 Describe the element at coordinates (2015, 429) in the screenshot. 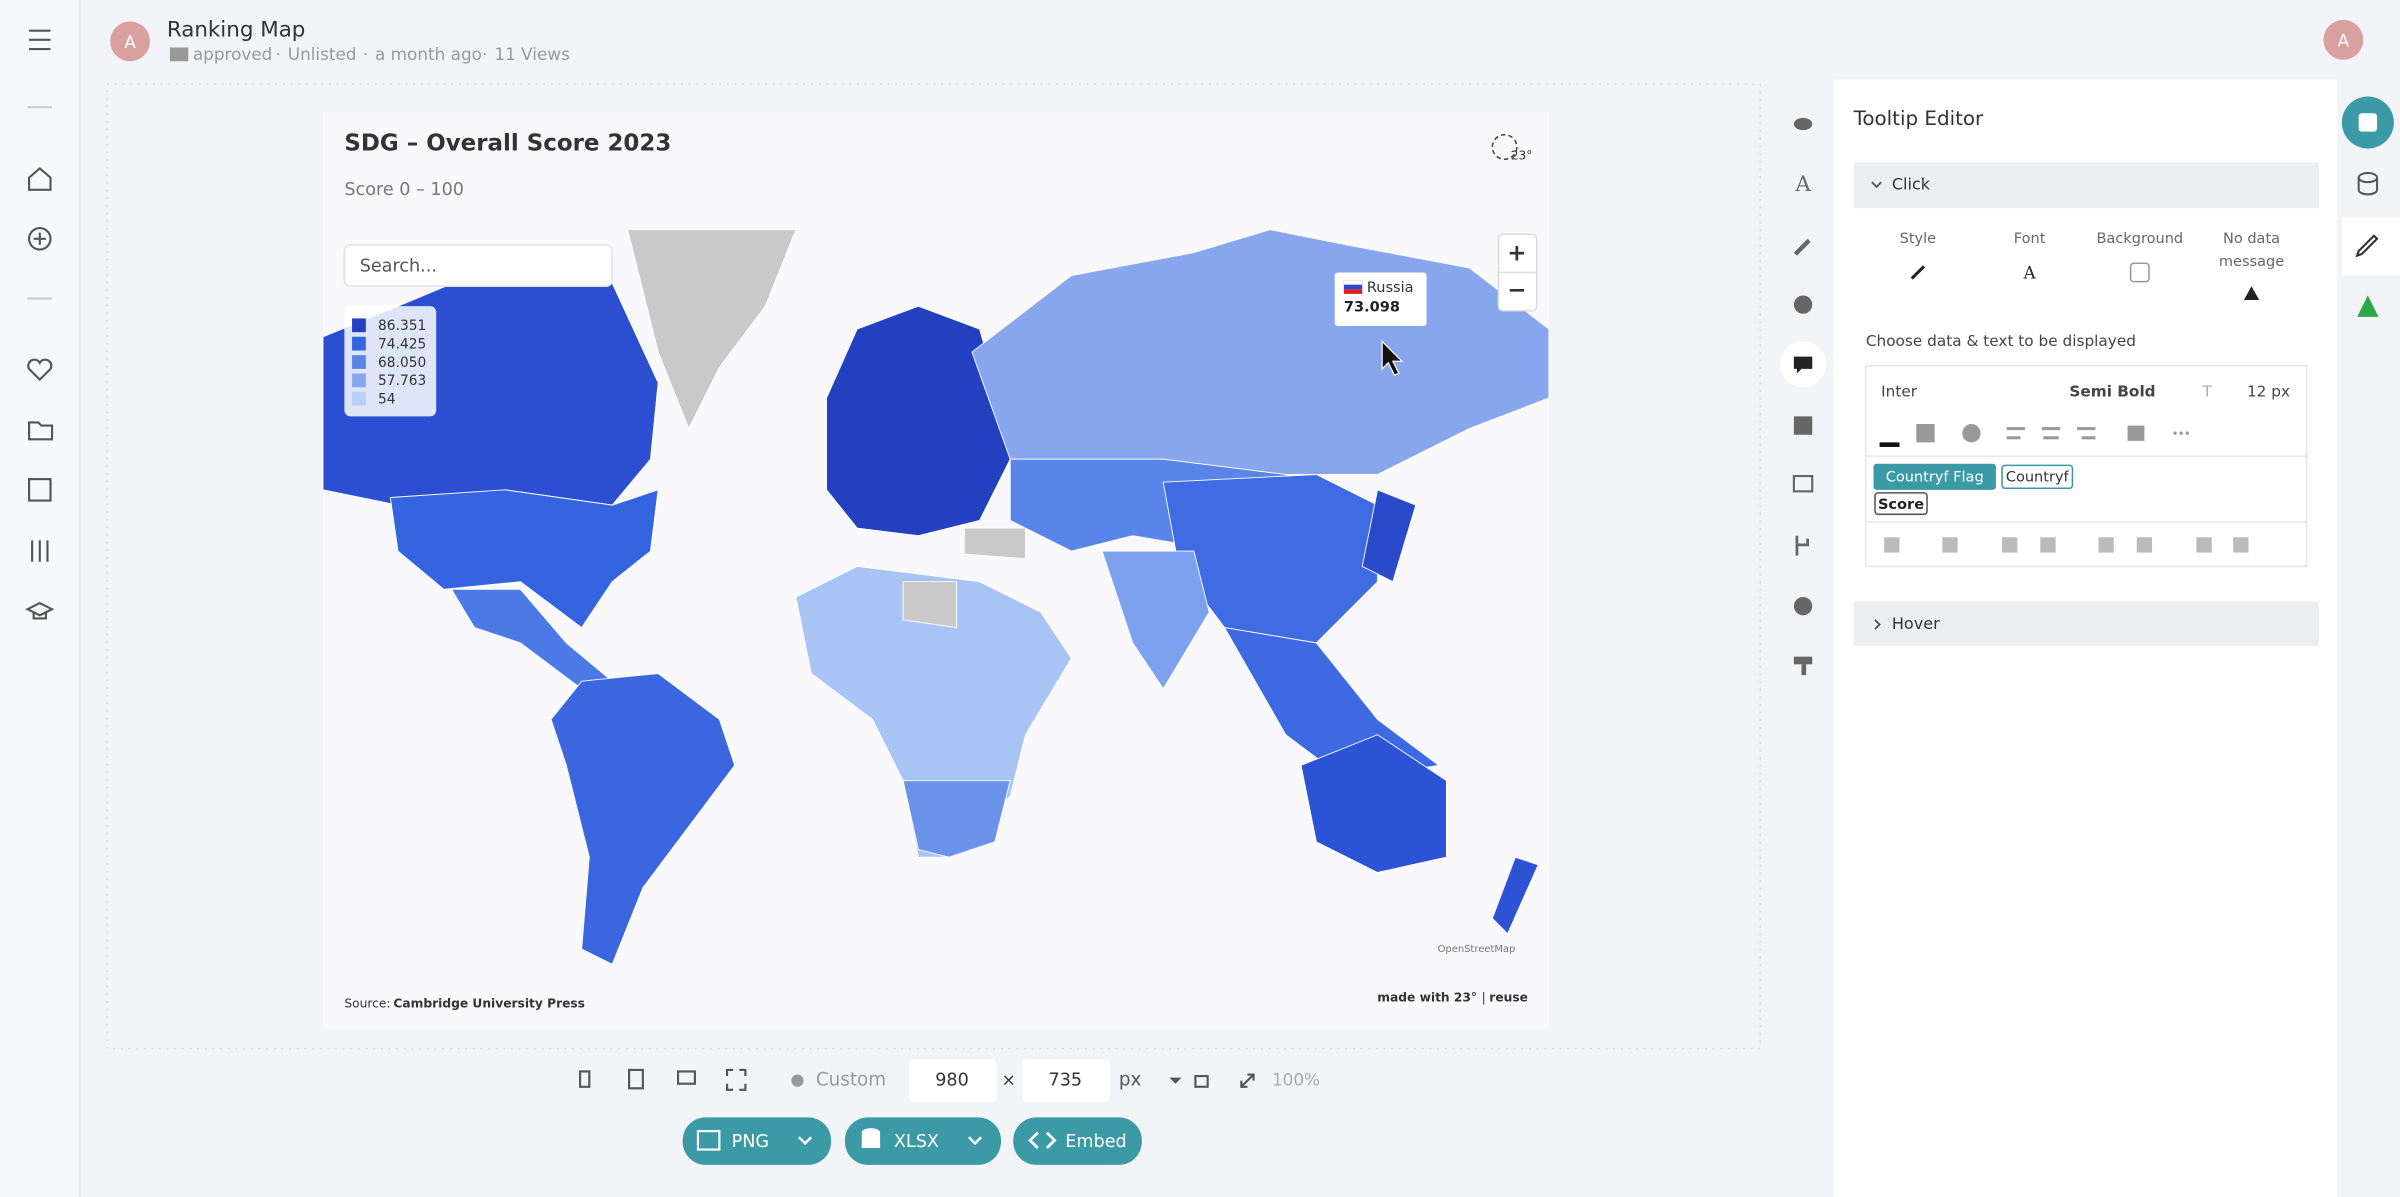

I see `align-left` at that location.